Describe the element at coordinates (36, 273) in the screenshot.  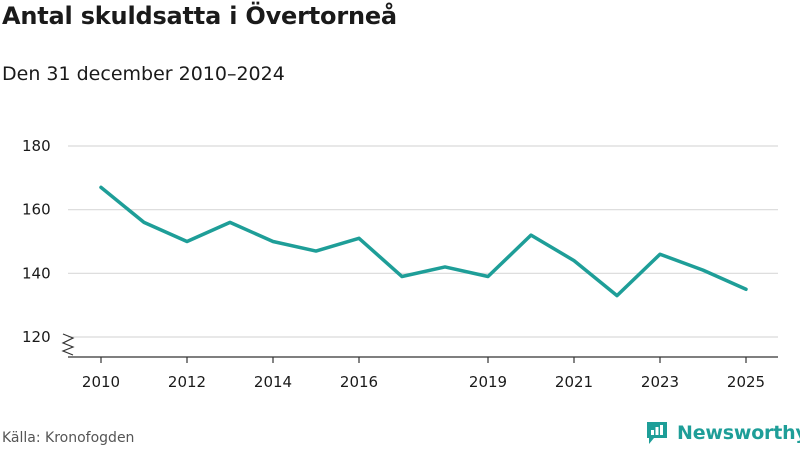
I see `y-tick-label: 140` at that location.